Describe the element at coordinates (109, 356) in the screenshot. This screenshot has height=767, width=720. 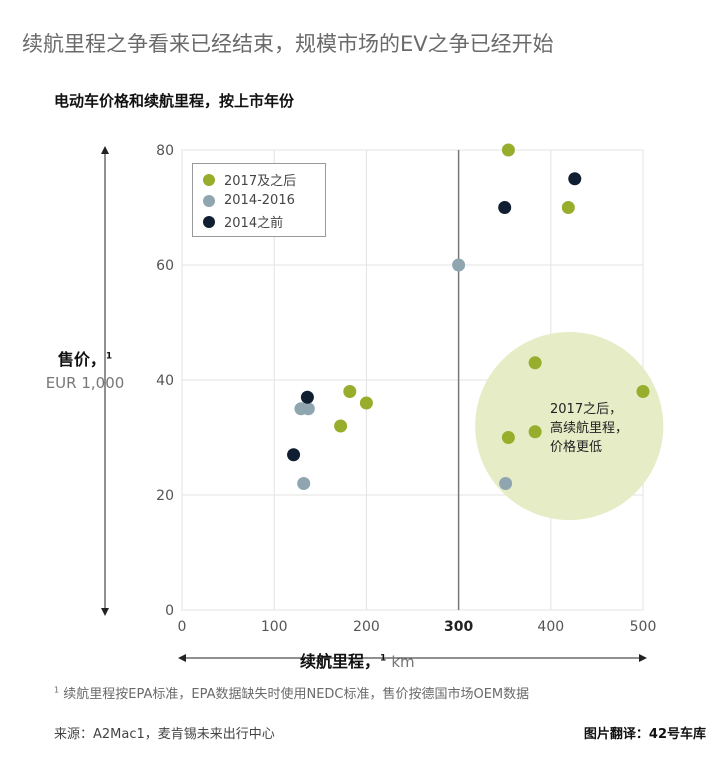
I see `y-axis-footnote-mark: 1` at that location.